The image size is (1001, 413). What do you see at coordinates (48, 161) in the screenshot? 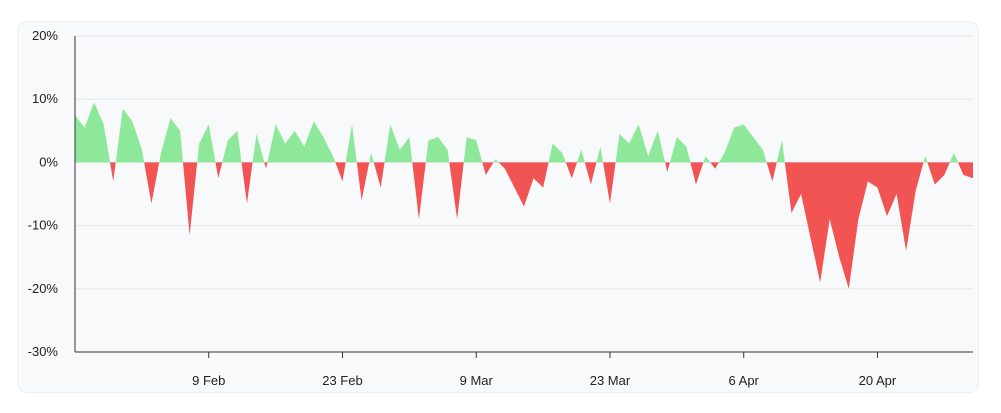
I see `y-tick-label: 0%` at bounding box center [48, 161].